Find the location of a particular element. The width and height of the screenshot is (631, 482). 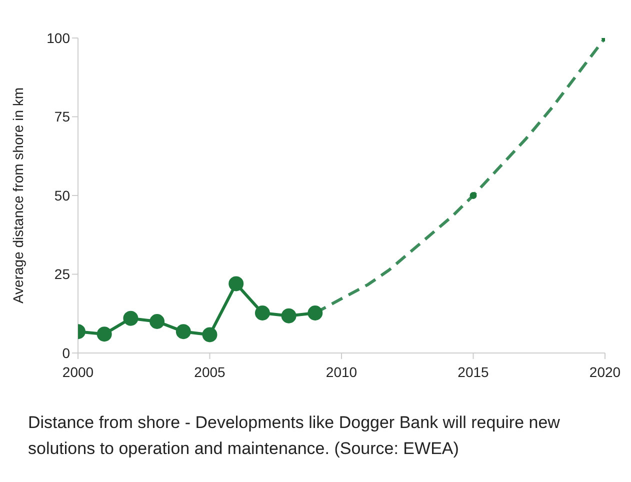

y-tick-label: 75 is located at coordinates (62, 116).